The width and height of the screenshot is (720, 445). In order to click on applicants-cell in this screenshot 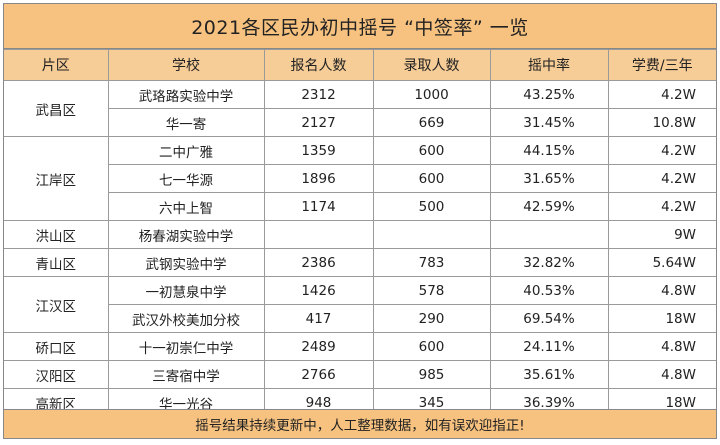, I will do `click(318, 234)`.